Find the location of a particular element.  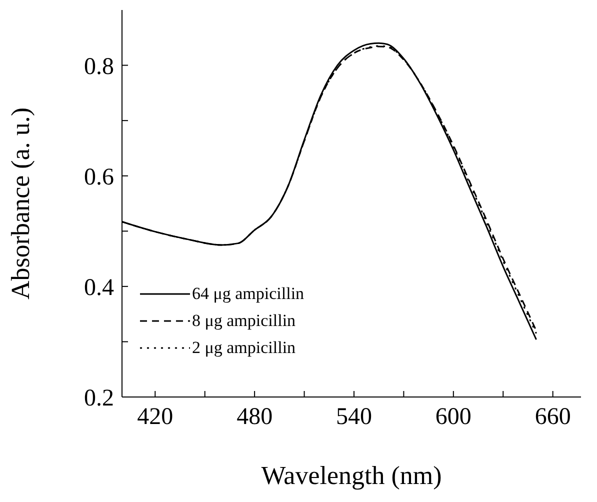

y-tick-label: 0.8 is located at coordinates (99, 67).